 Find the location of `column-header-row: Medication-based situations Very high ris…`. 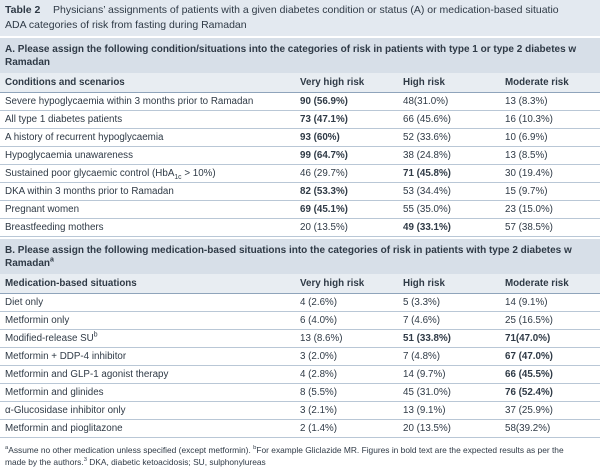

column-header-row: Medication-based situations Very high ris… is located at coordinates (300, 284).